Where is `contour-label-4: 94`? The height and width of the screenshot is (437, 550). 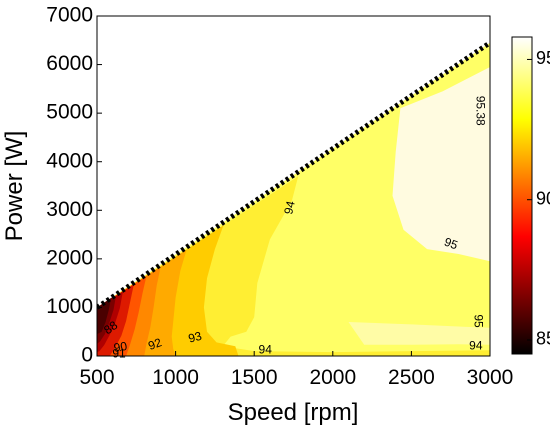
contour-label-4: 94 is located at coordinates (266, 349).